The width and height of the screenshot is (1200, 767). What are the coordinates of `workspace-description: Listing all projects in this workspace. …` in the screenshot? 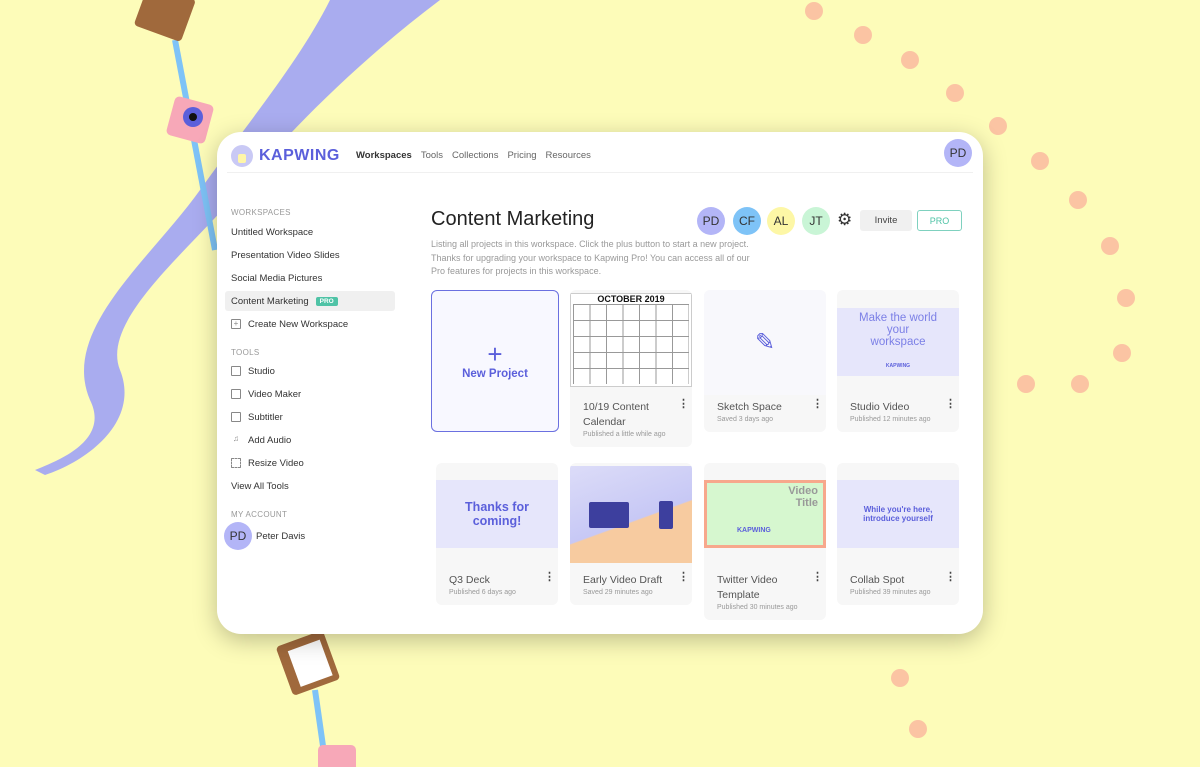 It's located at (590, 257).